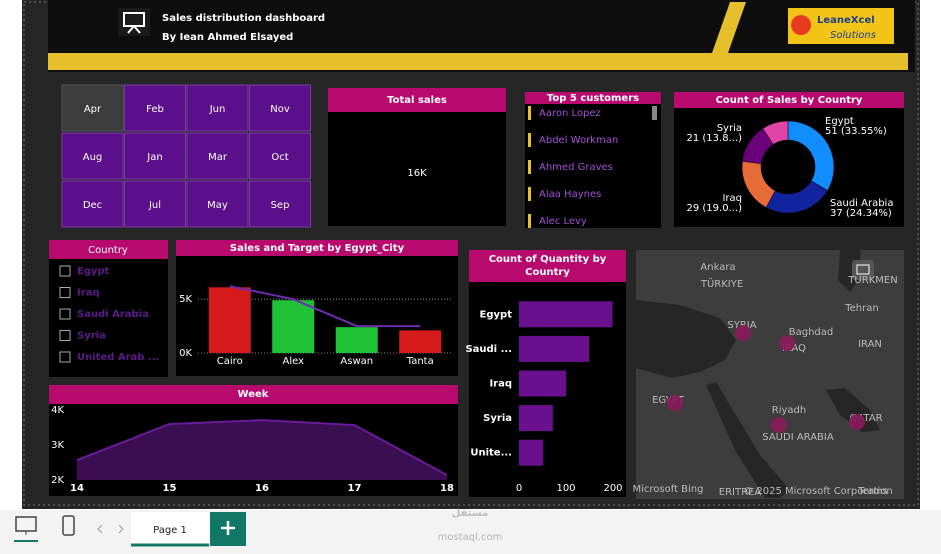  I want to click on x-tick-label: 18, so click(447, 488).